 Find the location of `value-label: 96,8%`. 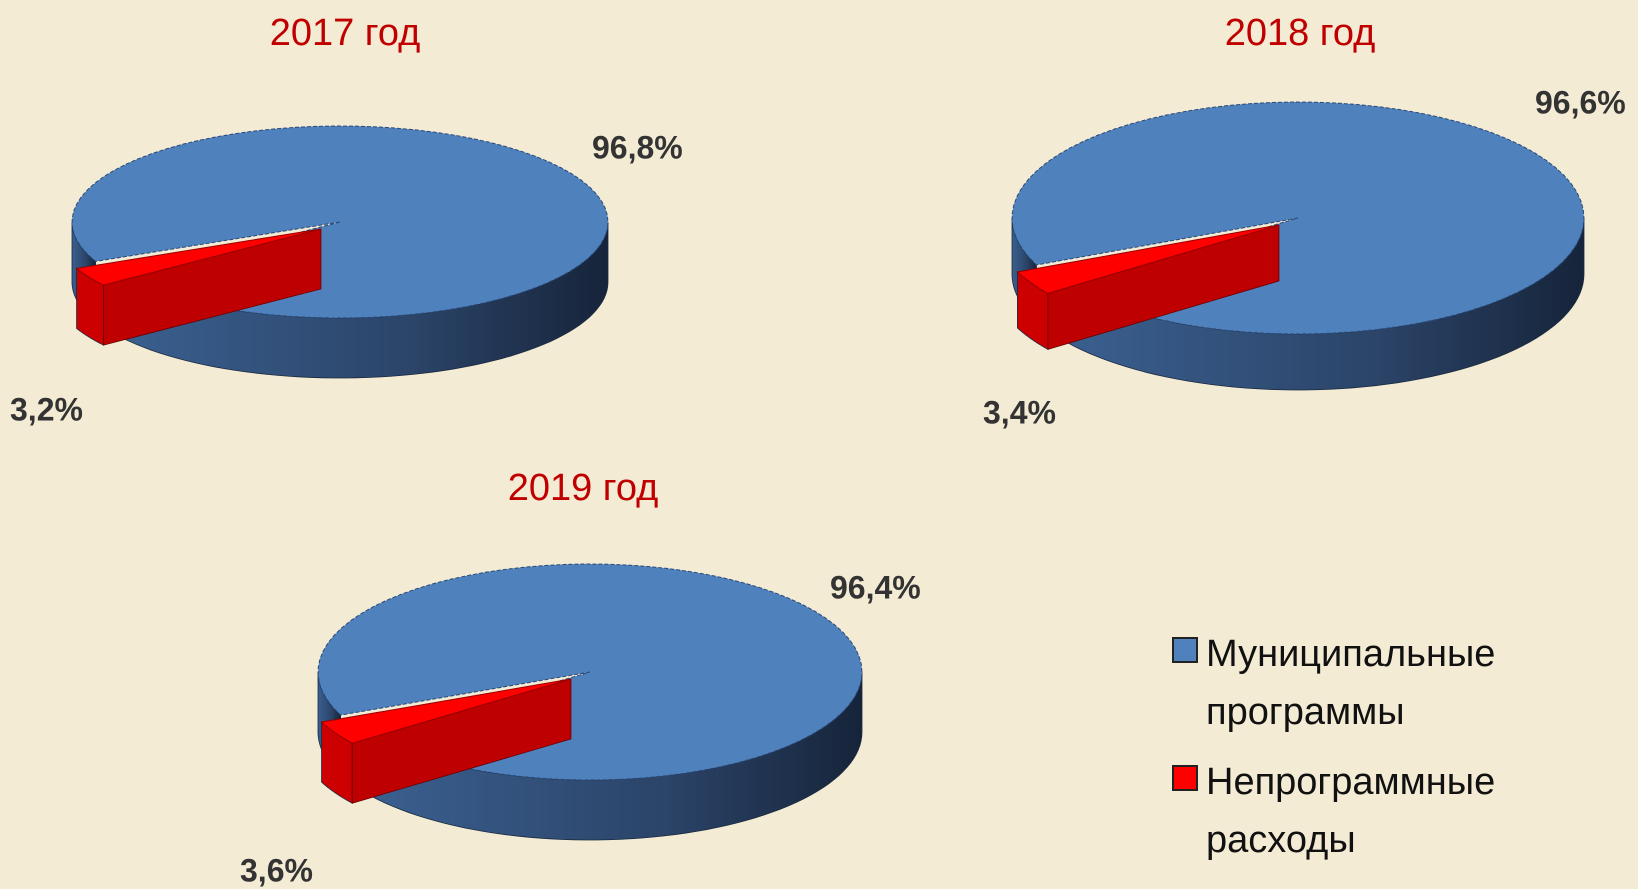

value-label: 96,8% is located at coordinates (637, 147).